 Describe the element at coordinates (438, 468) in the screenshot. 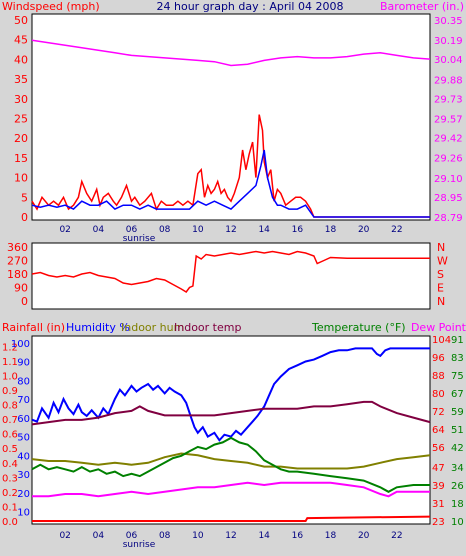

I see `temp-tick: 47` at that location.